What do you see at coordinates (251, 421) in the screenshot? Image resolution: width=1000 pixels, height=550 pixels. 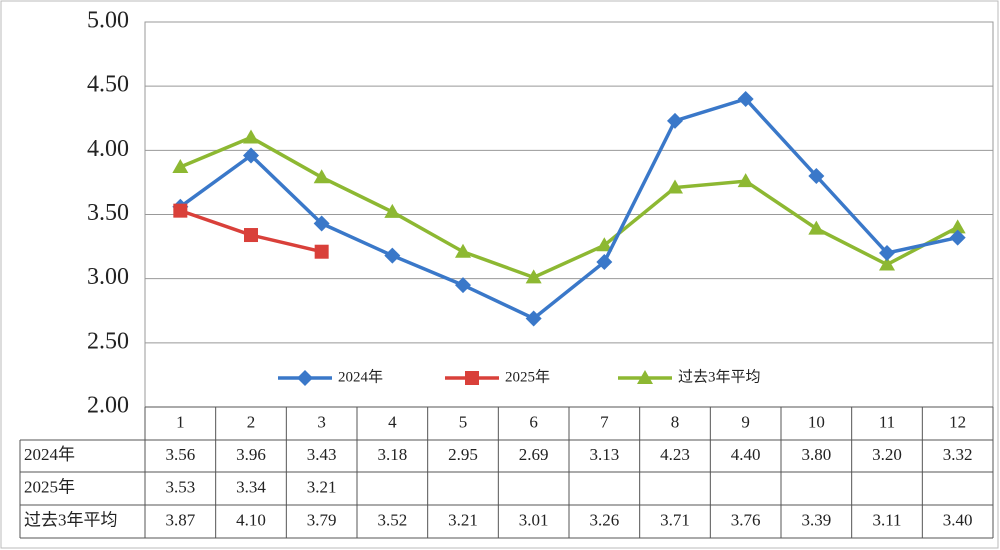 I see `category-label: 2` at bounding box center [251, 421].